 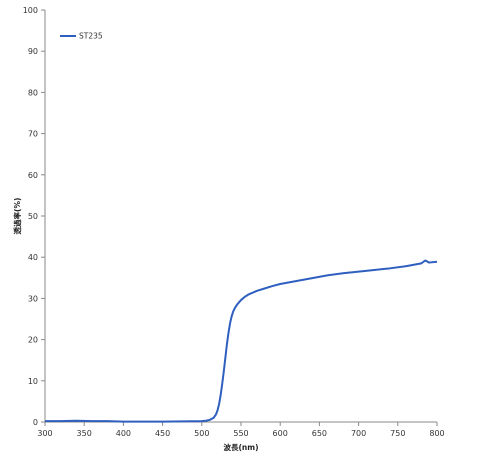 I want to click on x-tick-label-350: 350, so click(x=84, y=433).